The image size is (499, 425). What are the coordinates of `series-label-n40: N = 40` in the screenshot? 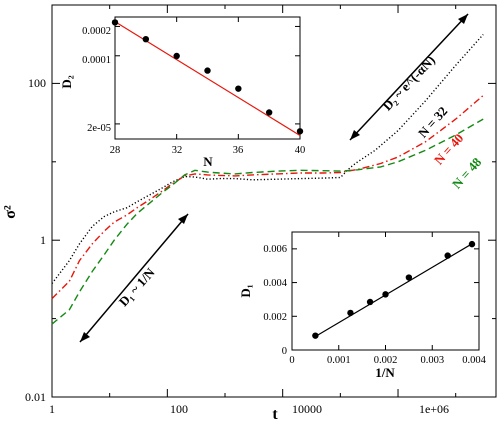 It's located at (448, 148).